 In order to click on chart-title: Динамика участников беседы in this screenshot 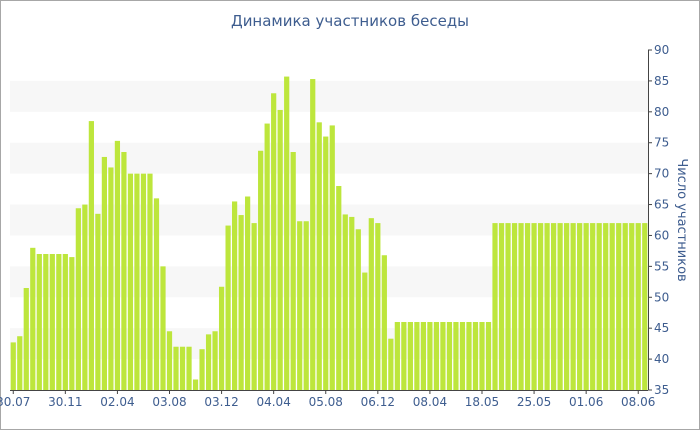, I will do `click(350, 21)`.